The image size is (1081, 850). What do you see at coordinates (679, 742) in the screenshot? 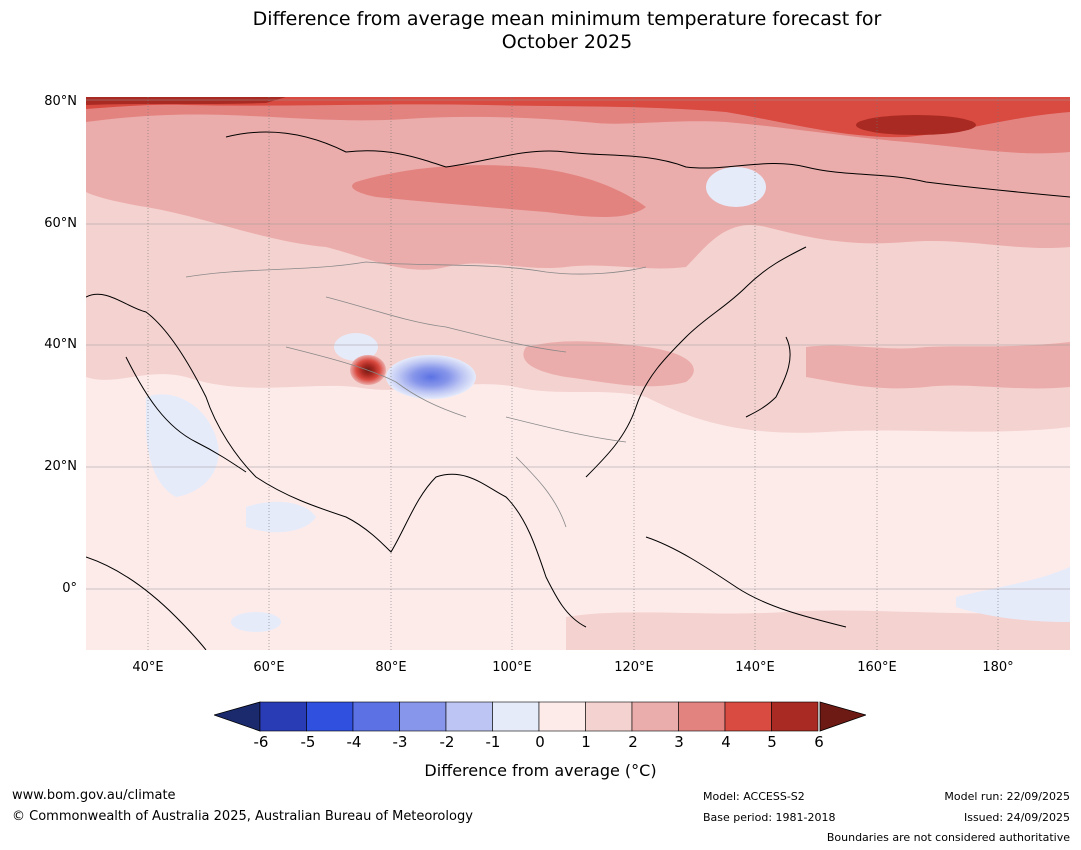
I see `colorbar-tick-3: 3` at bounding box center [679, 742].